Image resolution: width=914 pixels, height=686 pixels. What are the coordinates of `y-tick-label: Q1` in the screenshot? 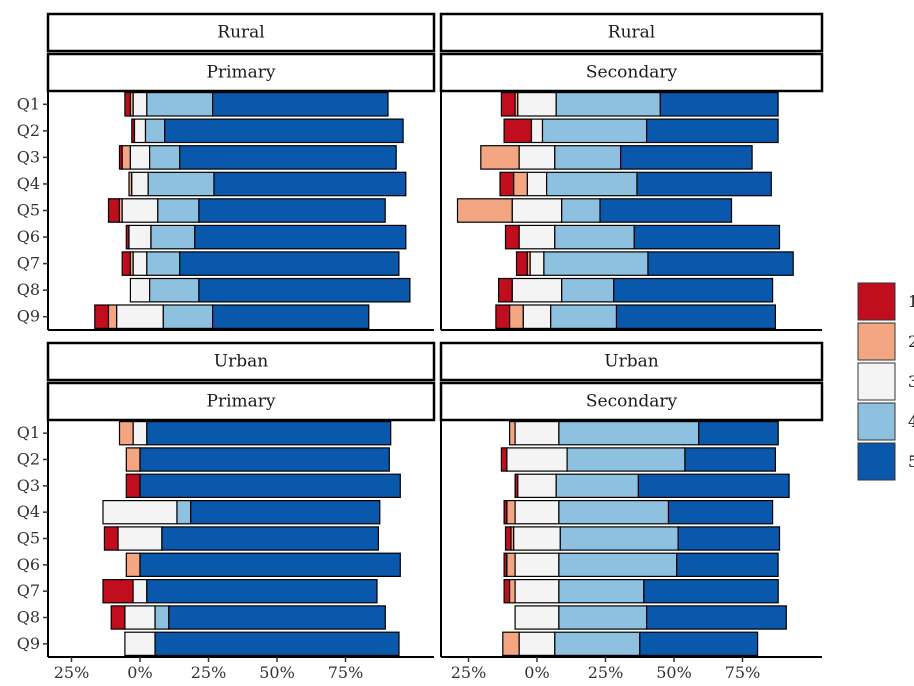 It's located at (28, 103).